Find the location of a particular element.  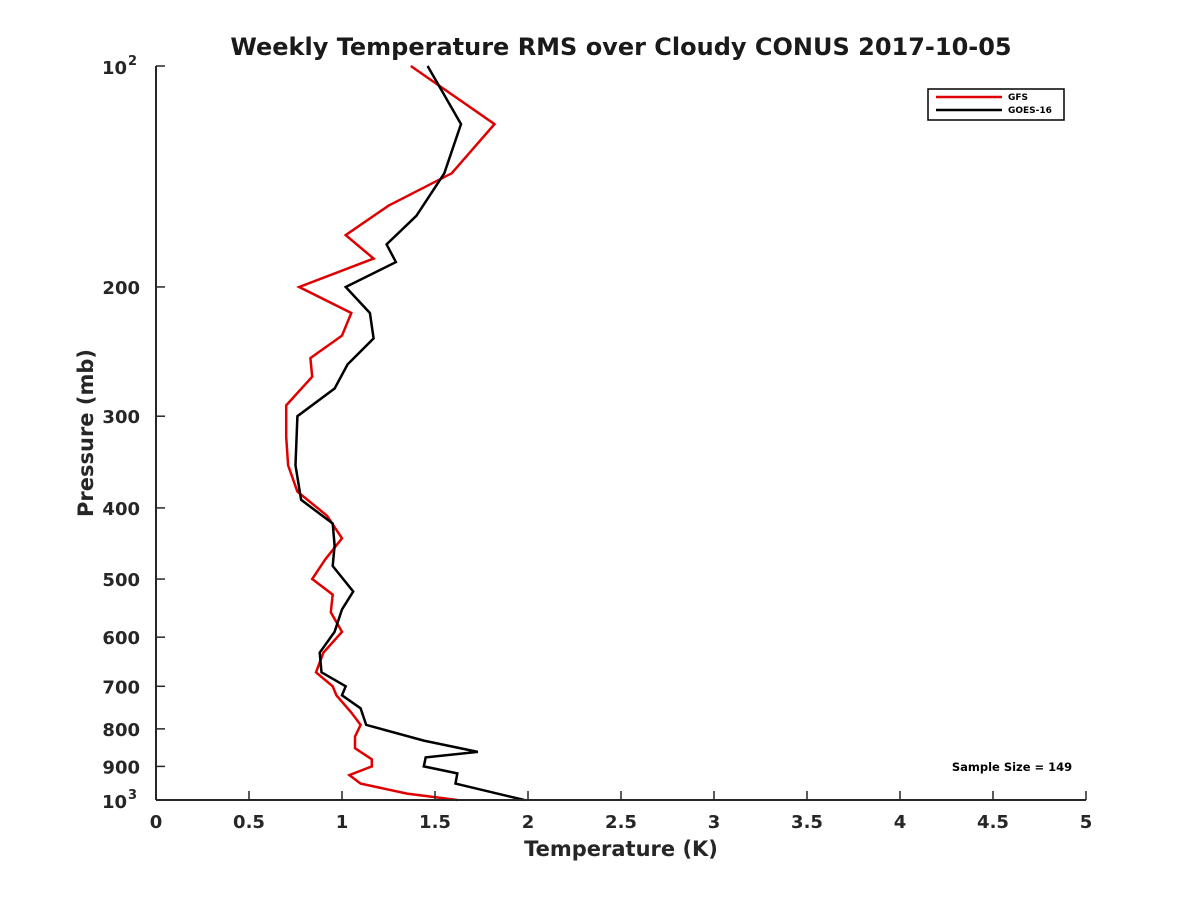

x-tick-label: 1.5 is located at coordinates (435, 822).